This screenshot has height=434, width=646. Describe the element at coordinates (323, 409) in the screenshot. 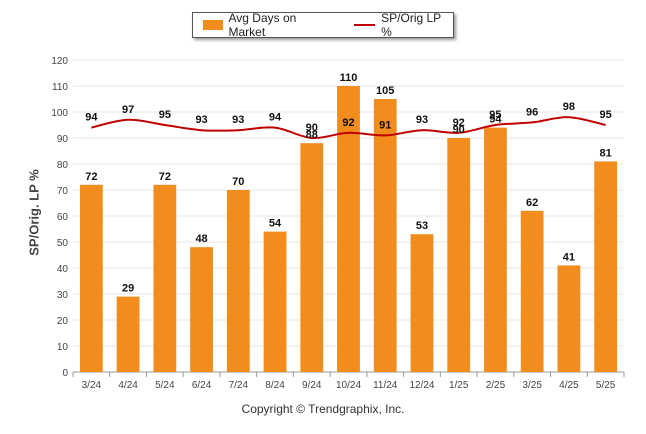

I see `copyright-footer: Copyright © Trendgraphix, Inc.` at that location.